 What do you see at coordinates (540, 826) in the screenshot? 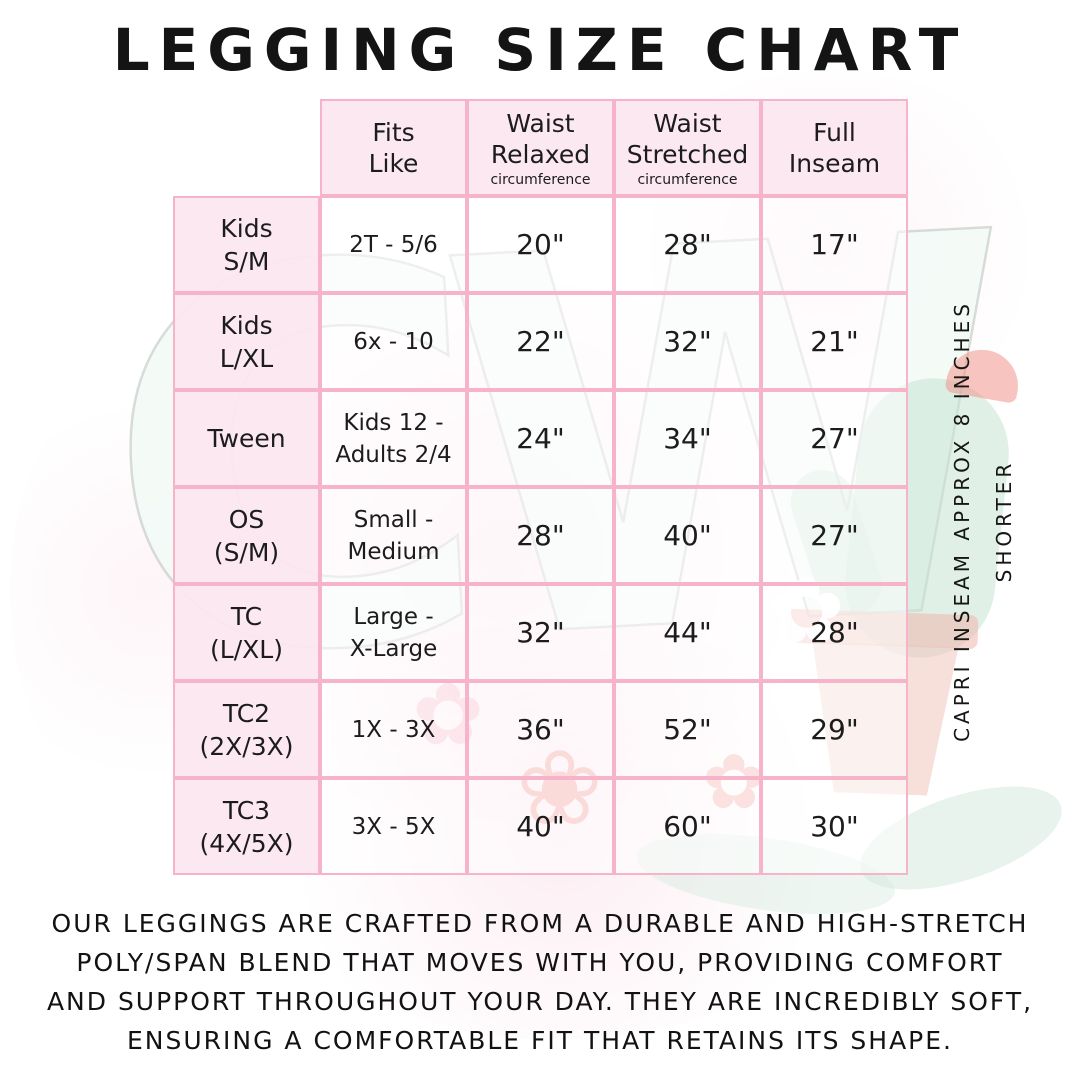
I see `waist-relaxed-cell: 40"` at bounding box center [540, 826].